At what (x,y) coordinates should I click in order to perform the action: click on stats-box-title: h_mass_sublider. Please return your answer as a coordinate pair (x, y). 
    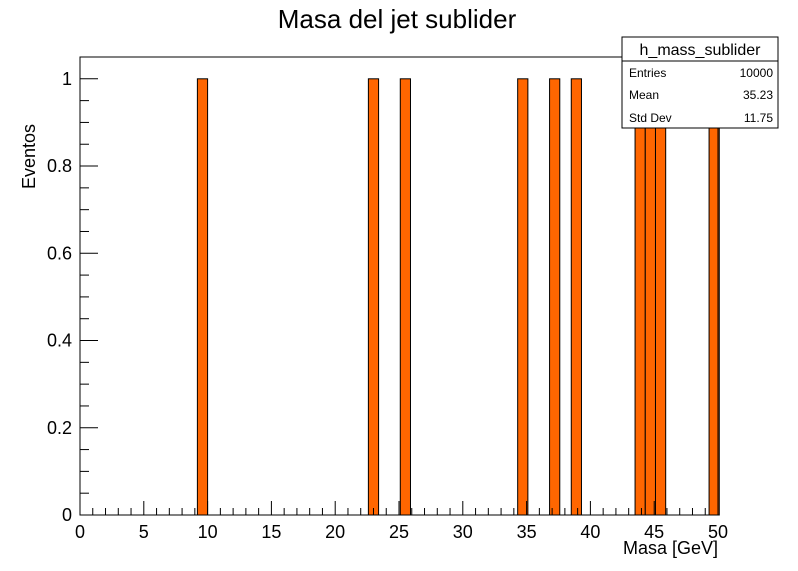
    Looking at the image, I should click on (701, 50).